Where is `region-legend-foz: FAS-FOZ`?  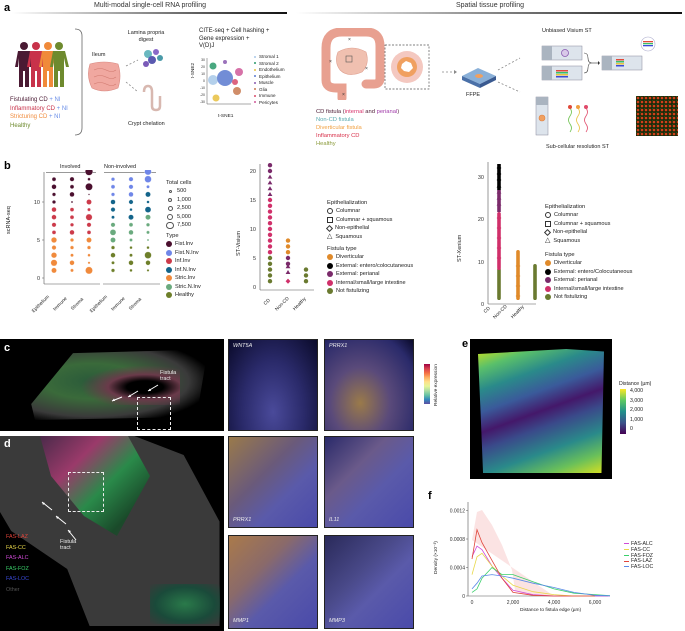
region-legend-foz: FAS-FOZ is located at coordinates (17, 568).